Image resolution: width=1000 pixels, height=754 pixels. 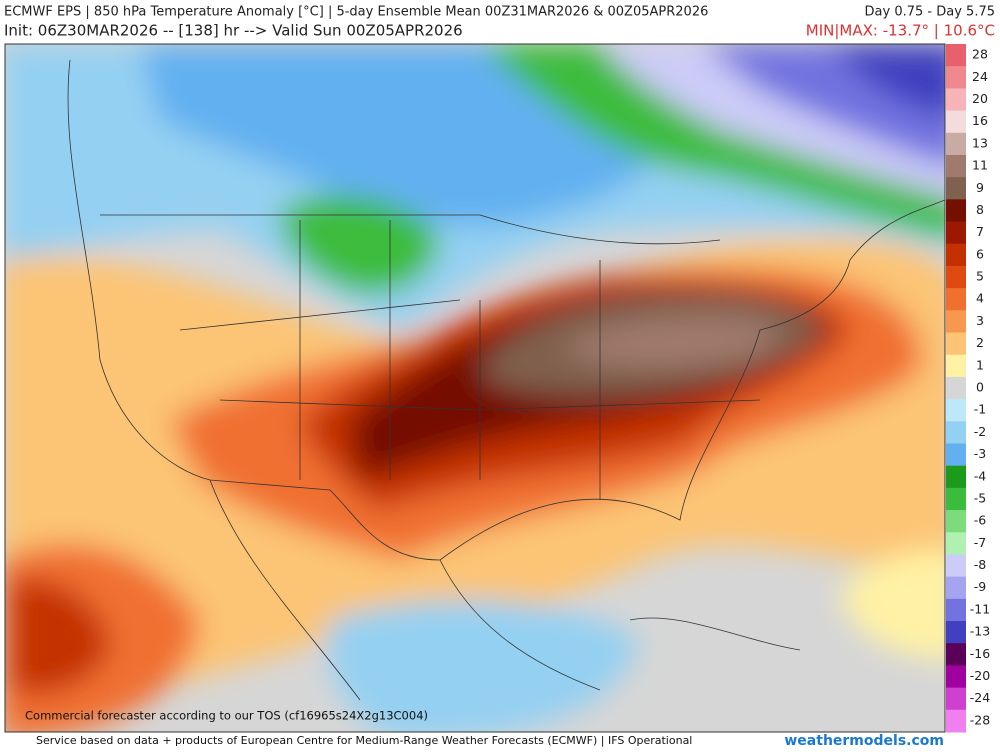 What do you see at coordinates (980, 76) in the screenshot?
I see `colorbar-label: 24` at bounding box center [980, 76].